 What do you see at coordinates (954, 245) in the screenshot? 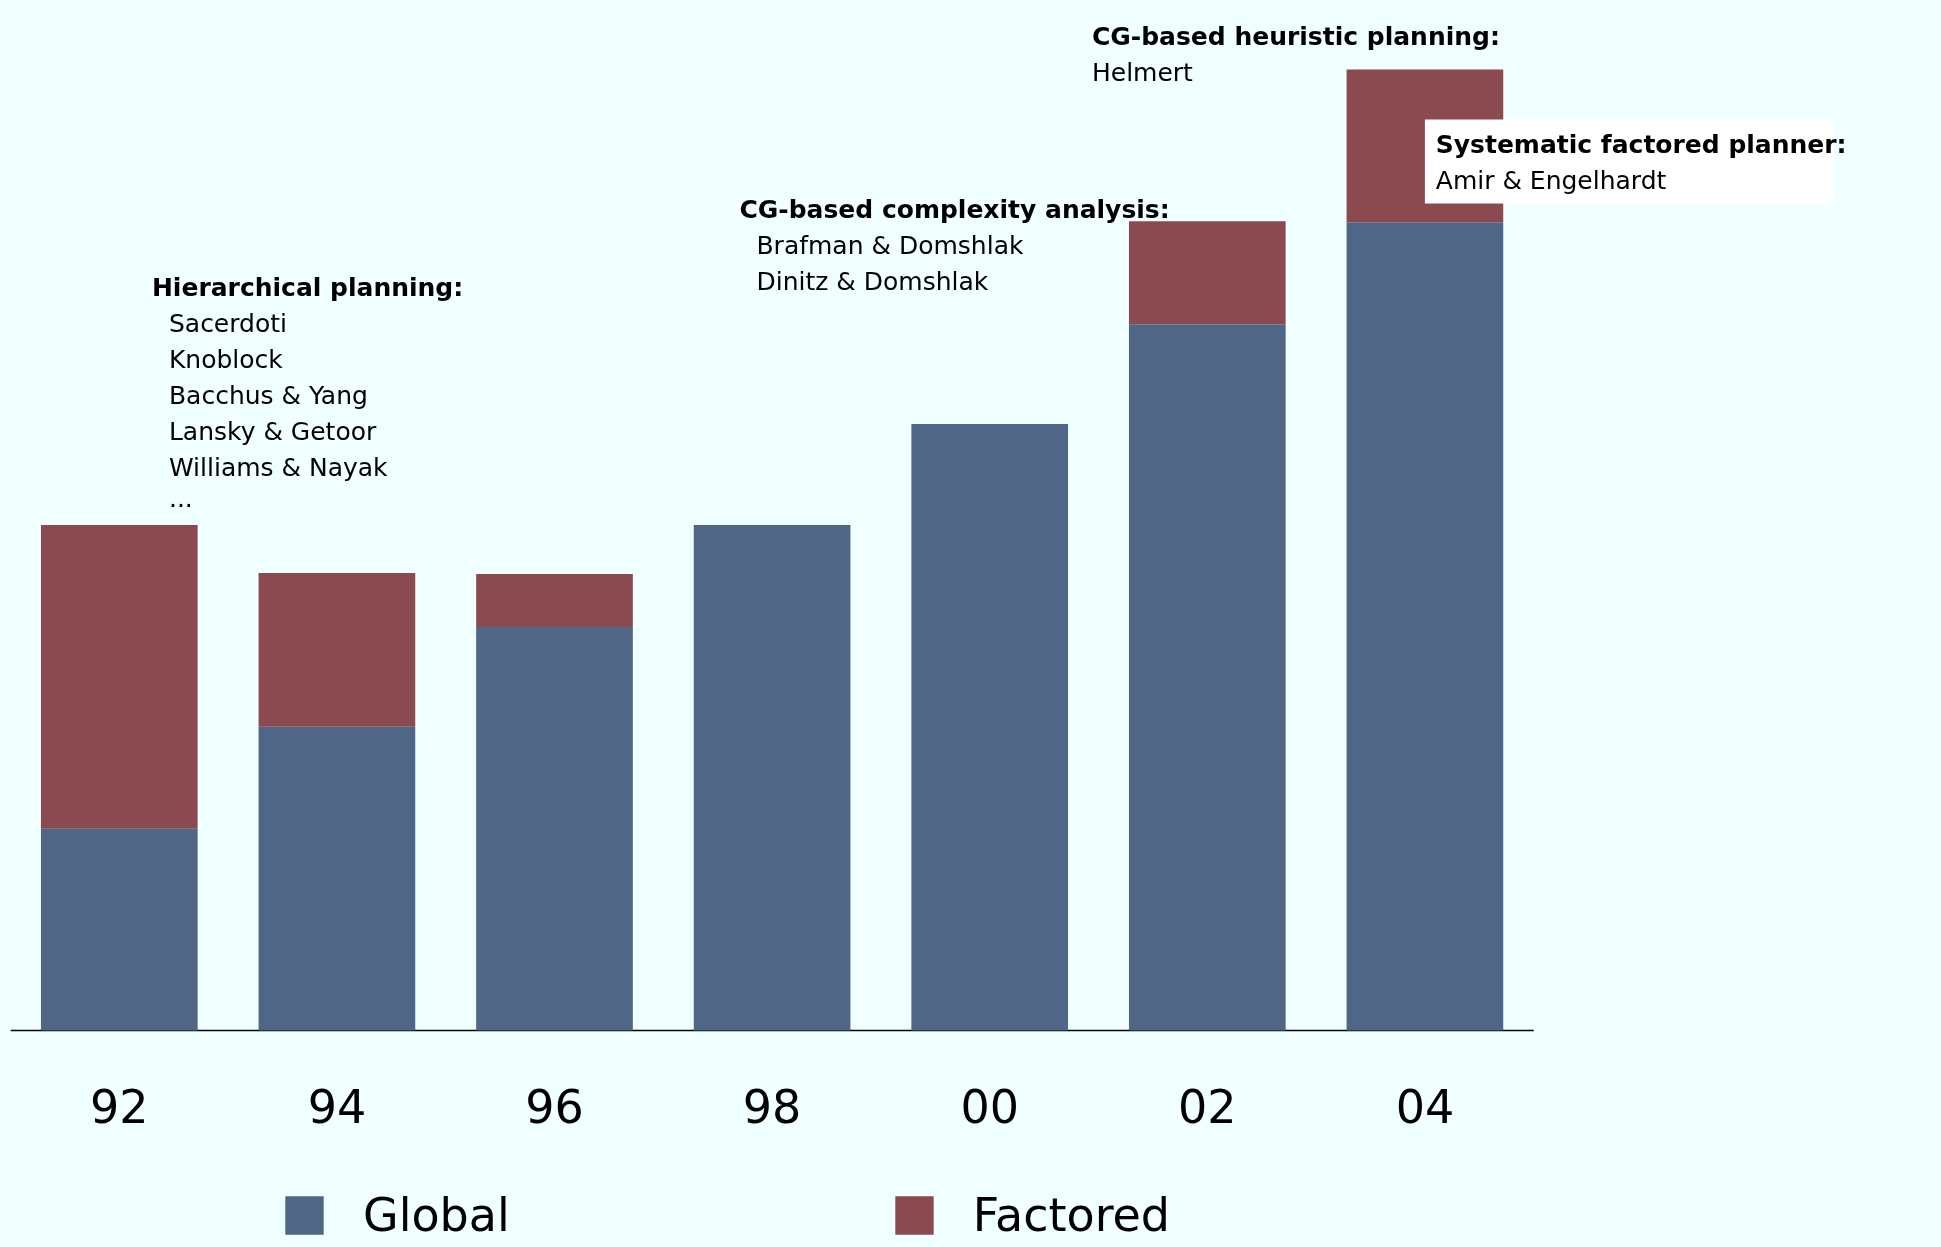
I see `annotation: CG-based complexity analysis: Brafman & Domshlak Dinitz & Domshlak` at bounding box center [954, 245].